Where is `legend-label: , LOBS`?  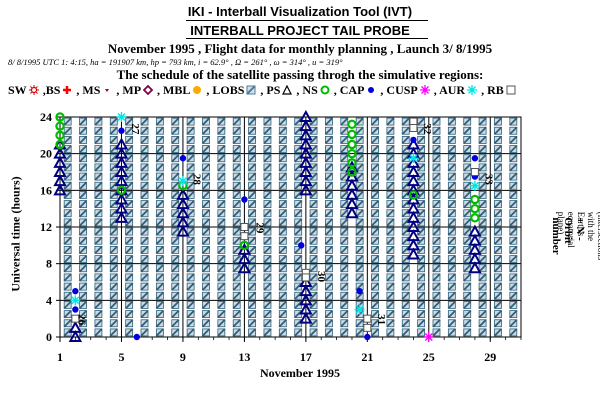
legend-label: , LOBS is located at coordinates (225, 89).